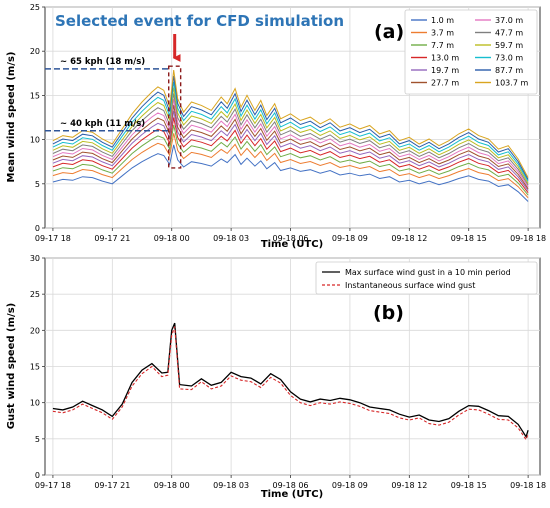 The height and width of the screenshot is (508, 550). I want to click on b-ytick-label: 25, so click(35, 294).